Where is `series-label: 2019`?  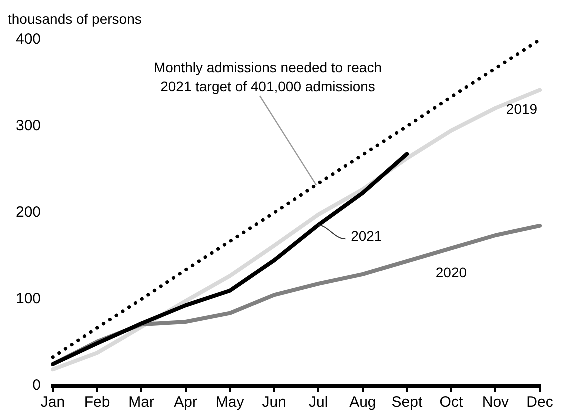 series-label: 2019 is located at coordinates (522, 109).